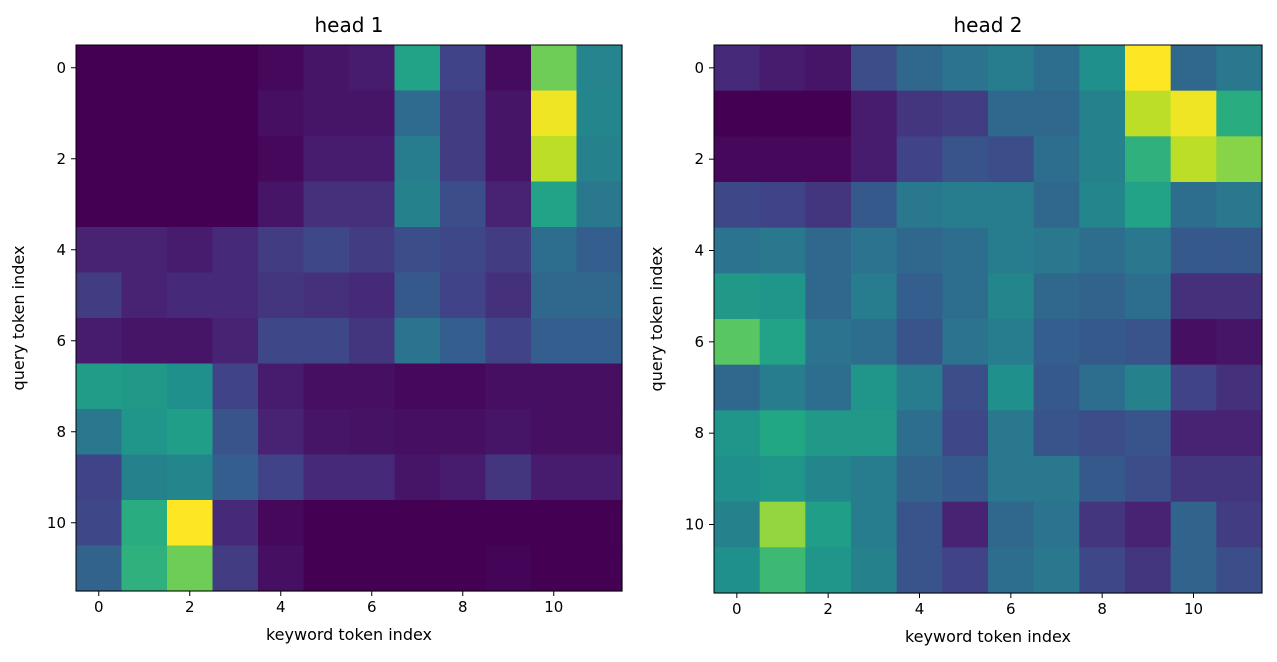  Describe the element at coordinates (599, 113) in the screenshot. I see `heatmap-1-cell-r1-c11` at that location.